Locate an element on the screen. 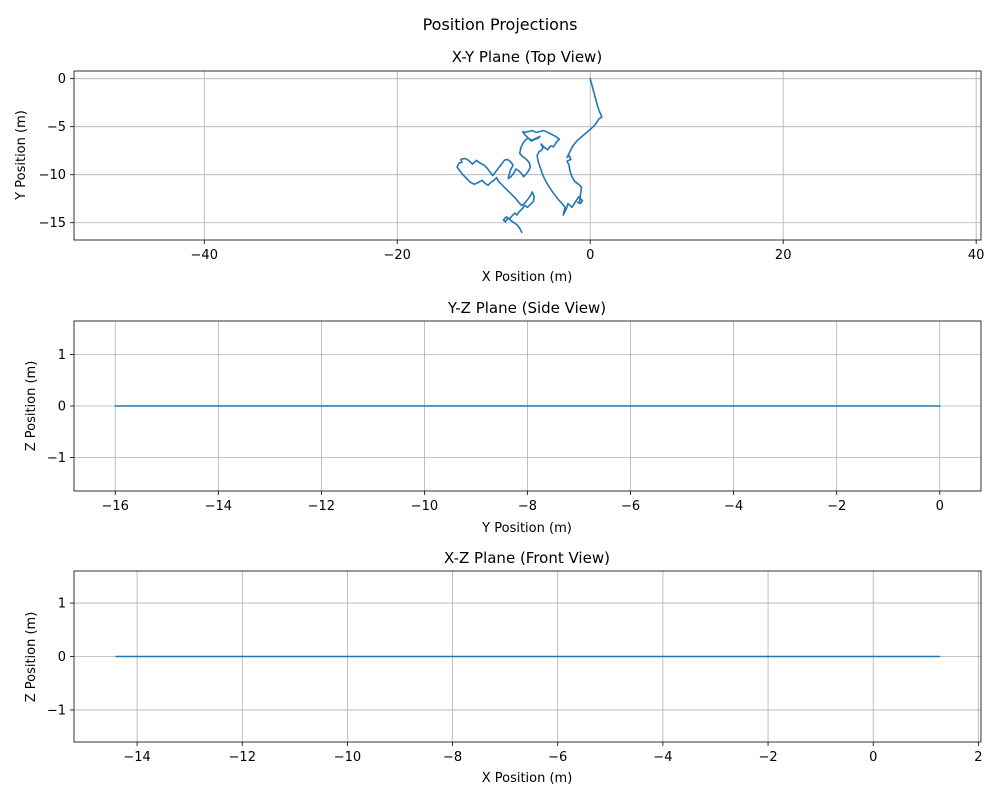 The image size is (1000, 804). y-tick-label: −5 is located at coordinates (56, 127).